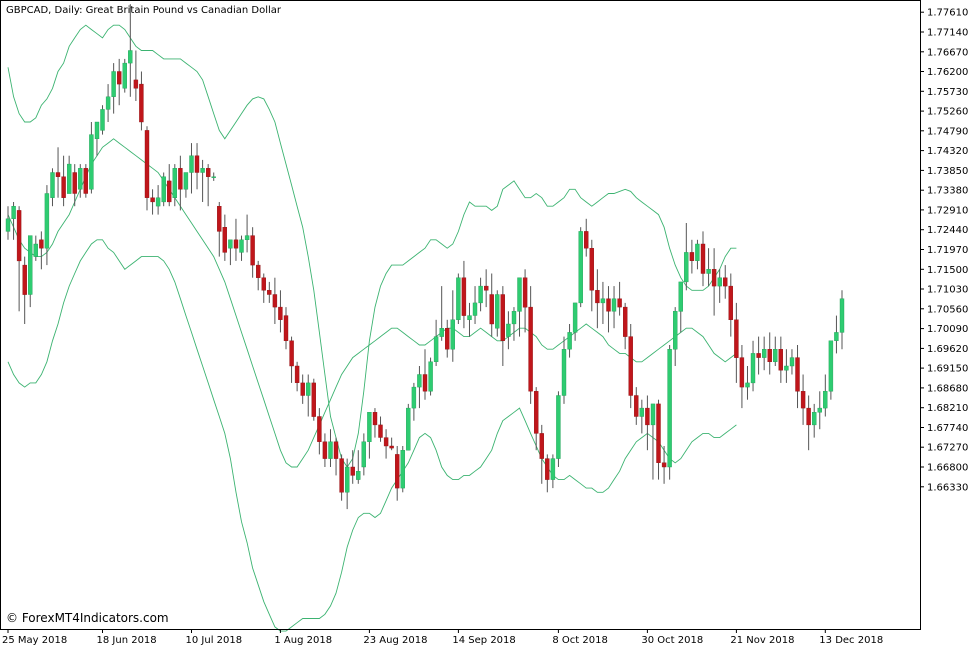  I want to click on y-tick-label: 1.71970, so click(947, 250).